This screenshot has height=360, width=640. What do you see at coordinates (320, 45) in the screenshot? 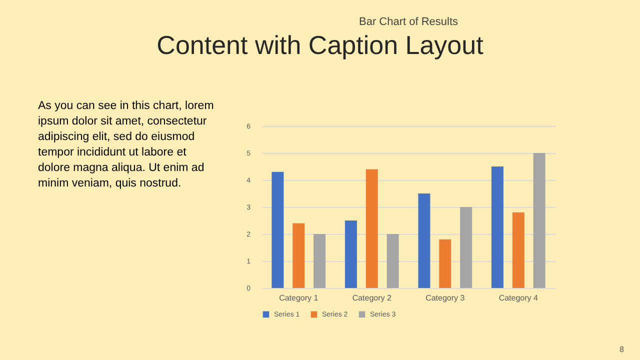
I see `text: Content with Caption Layout` at bounding box center [320, 45].